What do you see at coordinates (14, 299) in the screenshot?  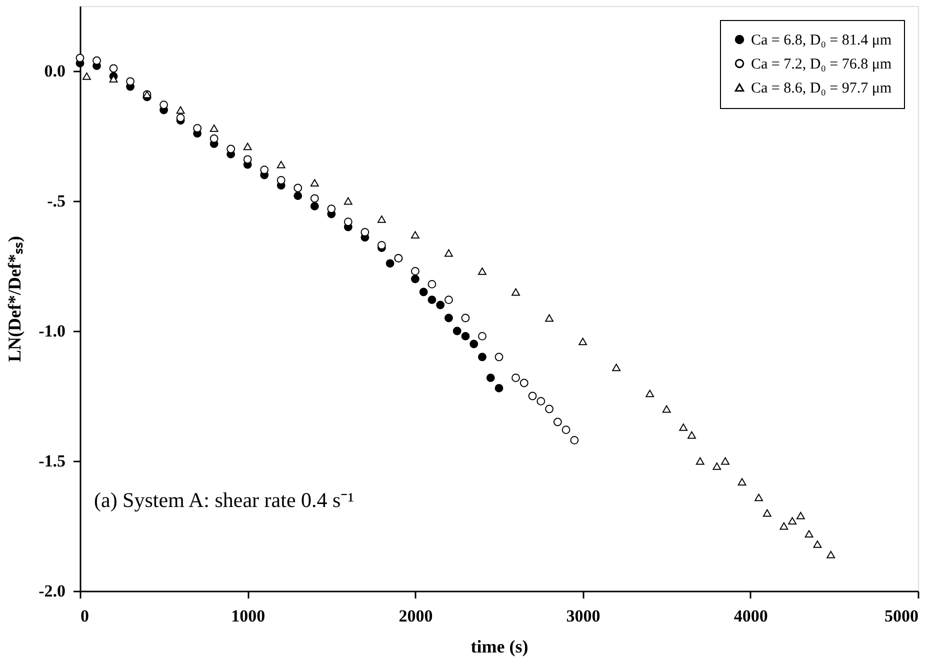 I see `y-axis-title: LN(Def*/Def*ₛₛ)` at bounding box center [14, 299].